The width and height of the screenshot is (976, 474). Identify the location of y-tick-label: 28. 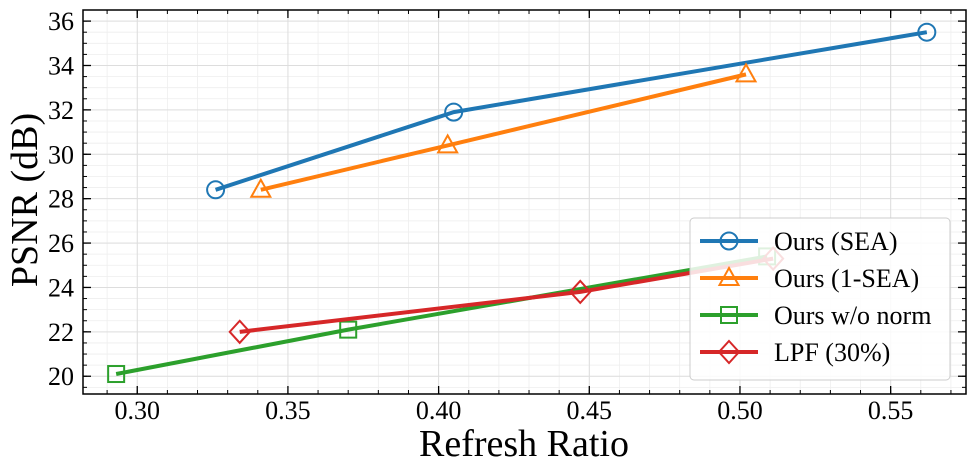
(61, 199).